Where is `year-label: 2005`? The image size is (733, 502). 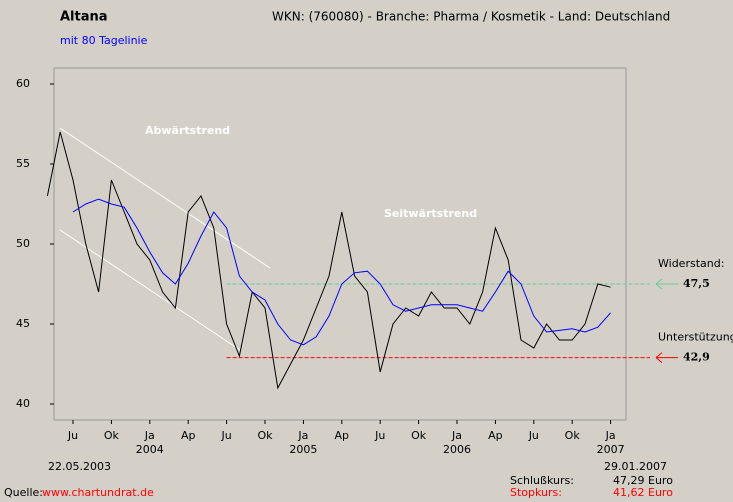 year-label: 2005 is located at coordinates (303, 449).